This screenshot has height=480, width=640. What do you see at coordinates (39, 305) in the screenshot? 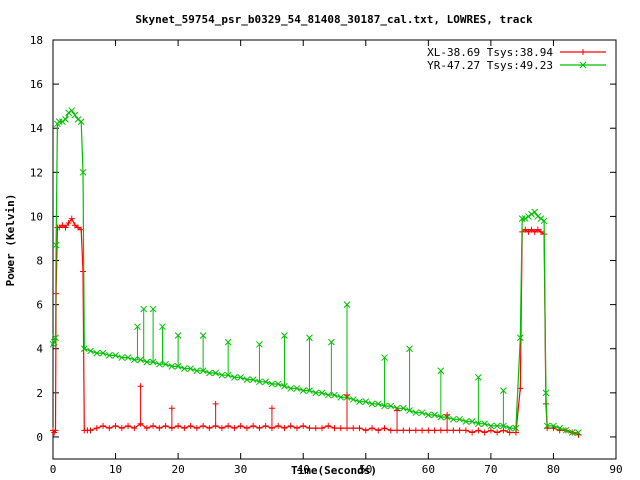
I see `y-tick-label: 6` at bounding box center [39, 305].